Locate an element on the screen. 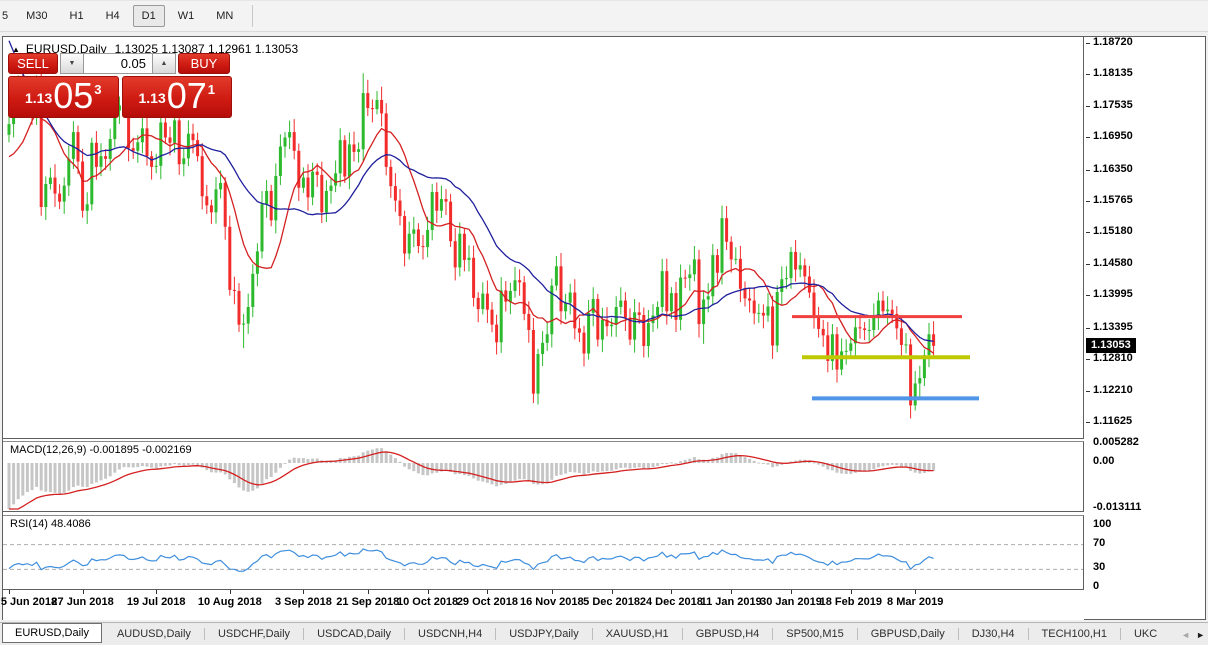 The width and height of the screenshot is (1208, 645). buy-price-button: 1.13 07 1 is located at coordinates (176, 96).